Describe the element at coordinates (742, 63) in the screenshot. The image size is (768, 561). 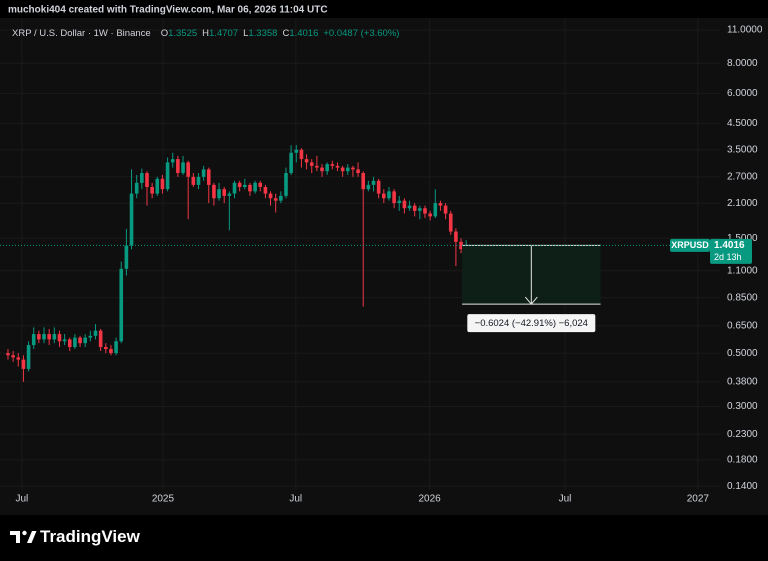
I see `y-tick-label: 8.0000` at that location.